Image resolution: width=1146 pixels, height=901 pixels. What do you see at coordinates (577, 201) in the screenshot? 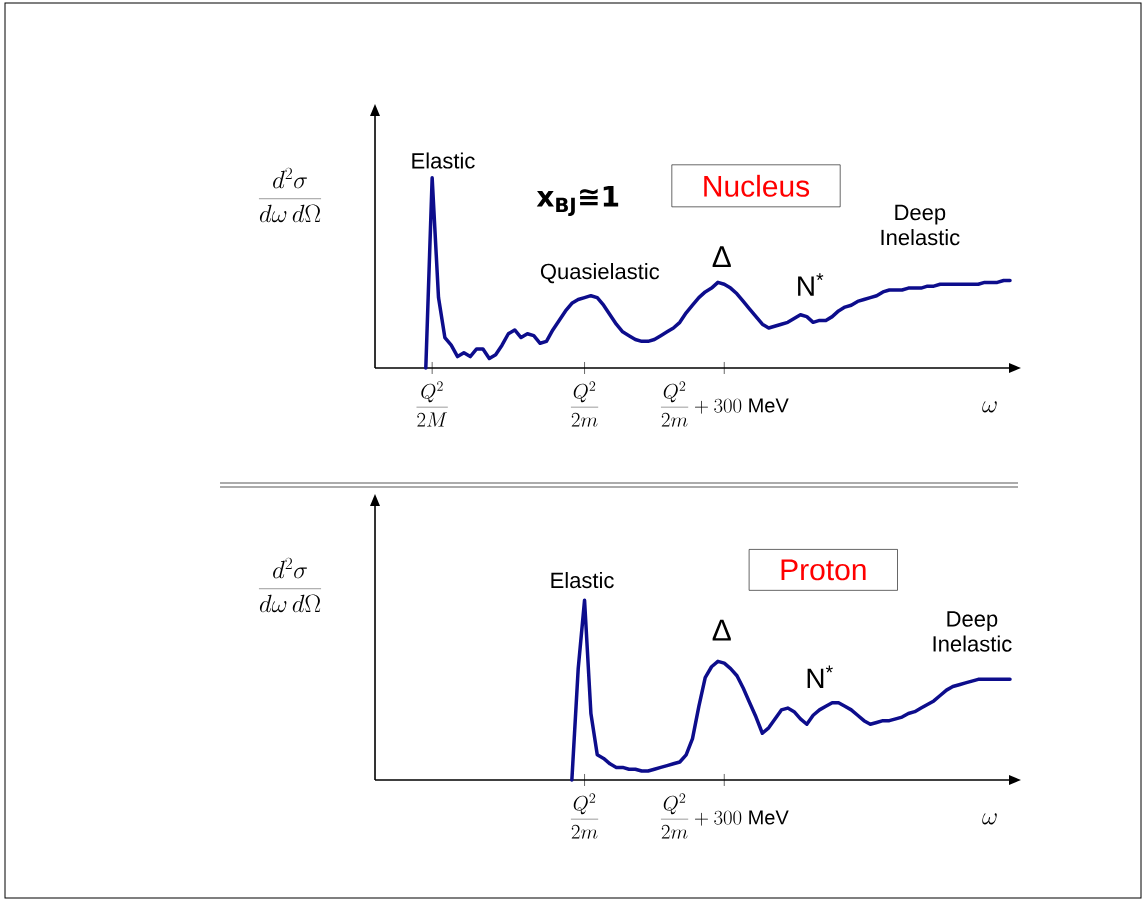
I see `annotation: x$_{BJ}$≅1` at bounding box center [577, 201].